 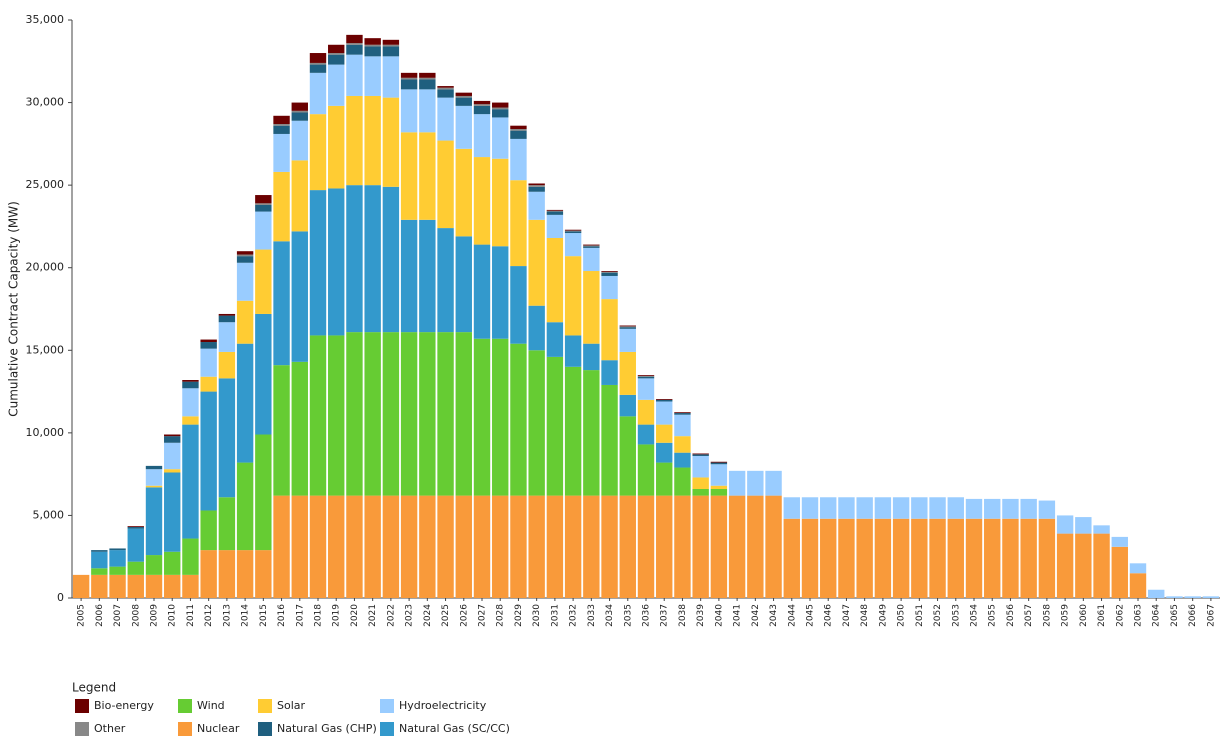 I want to click on x-tick-label: 2020, so click(x=355, y=615).